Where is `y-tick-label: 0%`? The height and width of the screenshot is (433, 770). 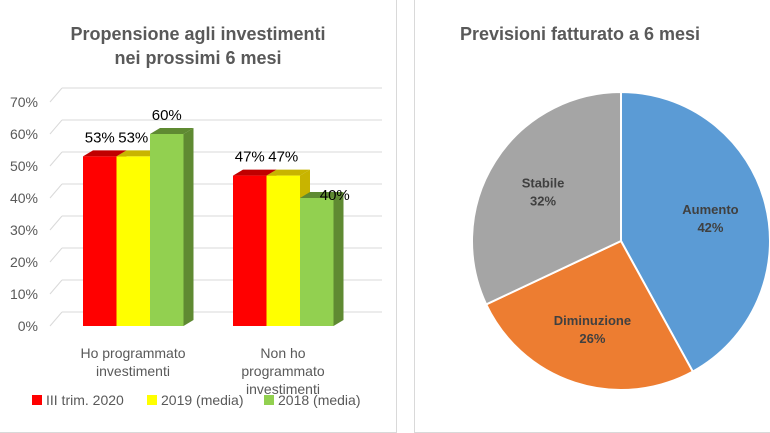 y-tick-label: 0% is located at coordinates (28, 326).